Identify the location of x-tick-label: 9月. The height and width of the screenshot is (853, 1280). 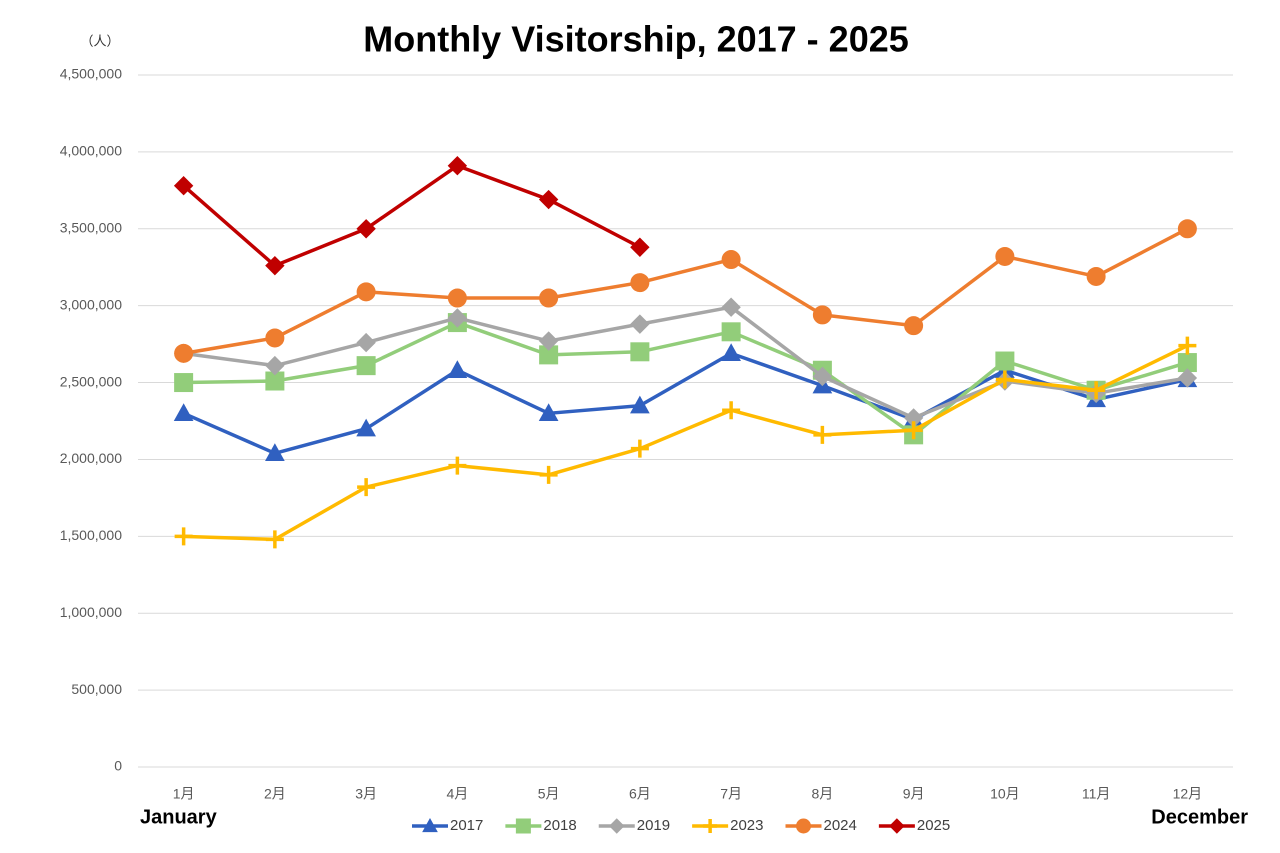
(914, 794).